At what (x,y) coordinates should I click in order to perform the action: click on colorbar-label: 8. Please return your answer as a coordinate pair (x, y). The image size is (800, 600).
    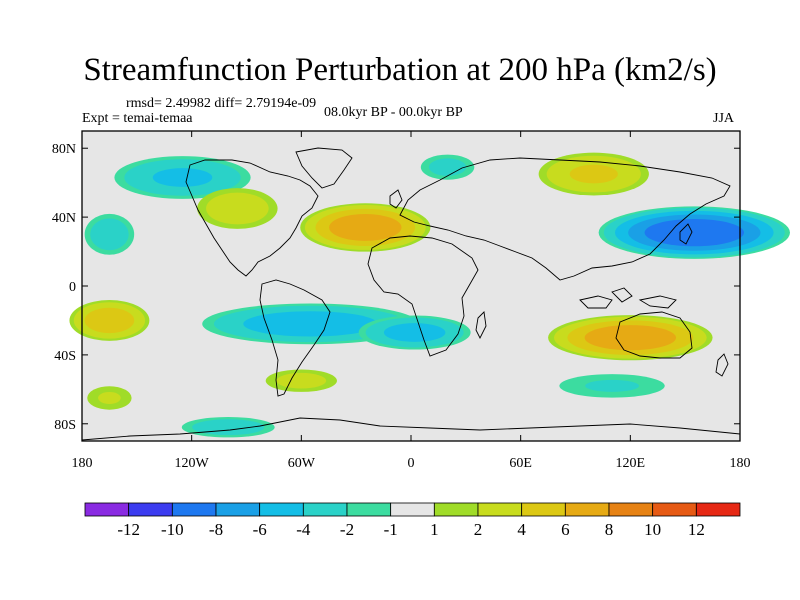
    Looking at the image, I should click on (609, 529).